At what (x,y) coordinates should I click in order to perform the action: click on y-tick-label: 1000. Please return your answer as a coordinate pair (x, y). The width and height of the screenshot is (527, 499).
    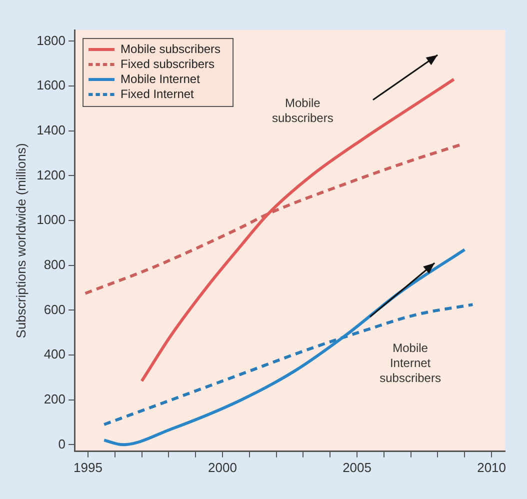
    Looking at the image, I should click on (51, 220).